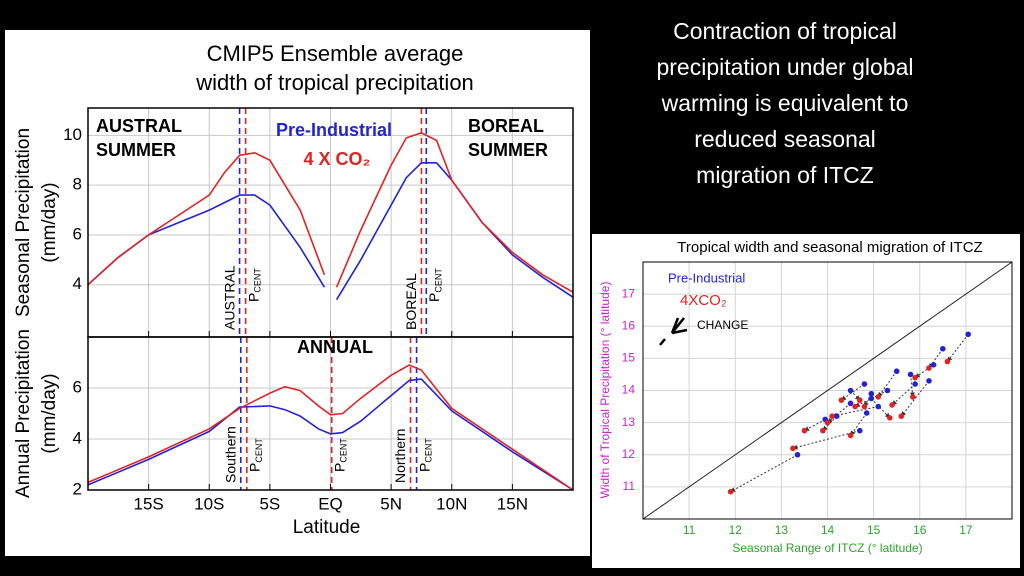 This screenshot has height=576, width=1024. Describe the element at coordinates (827, 548) in the screenshot. I see `x-axis-label: Seasonal Range of ITCZ (° latitude)` at that location.